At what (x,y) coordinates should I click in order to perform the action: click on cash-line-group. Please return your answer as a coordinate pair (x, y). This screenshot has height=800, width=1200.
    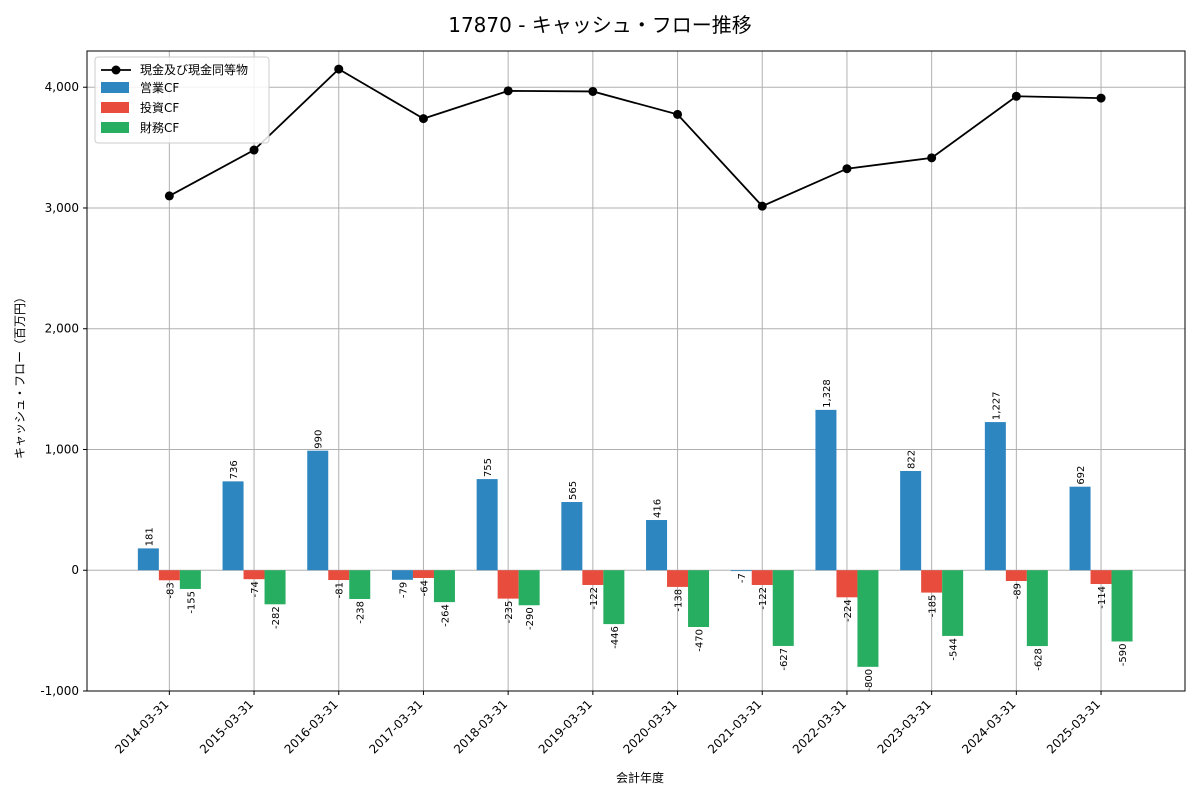
    Looking at the image, I should click on (635, 137).